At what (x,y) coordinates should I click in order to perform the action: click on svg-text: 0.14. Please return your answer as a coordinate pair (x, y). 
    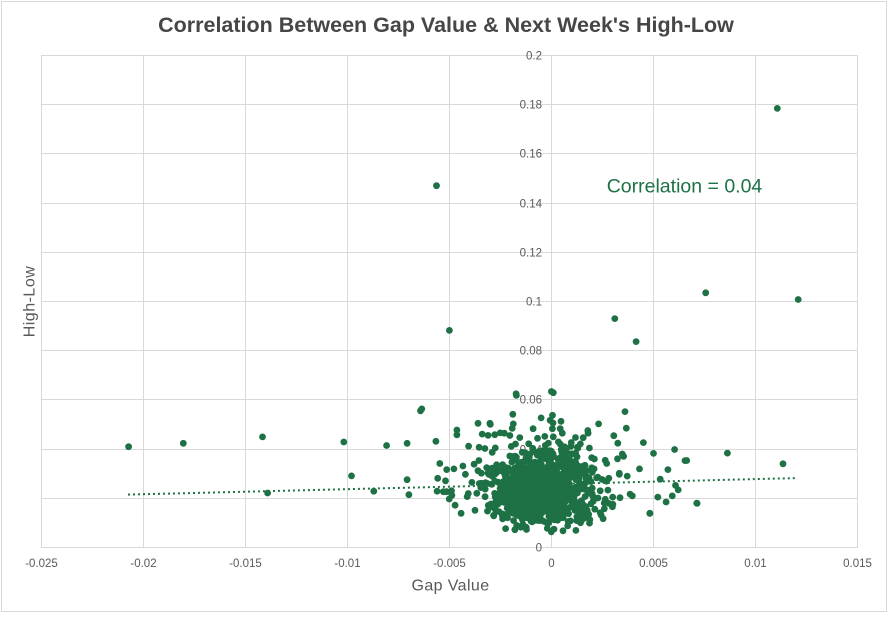
    Looking at the image, I should click on (531, 205).